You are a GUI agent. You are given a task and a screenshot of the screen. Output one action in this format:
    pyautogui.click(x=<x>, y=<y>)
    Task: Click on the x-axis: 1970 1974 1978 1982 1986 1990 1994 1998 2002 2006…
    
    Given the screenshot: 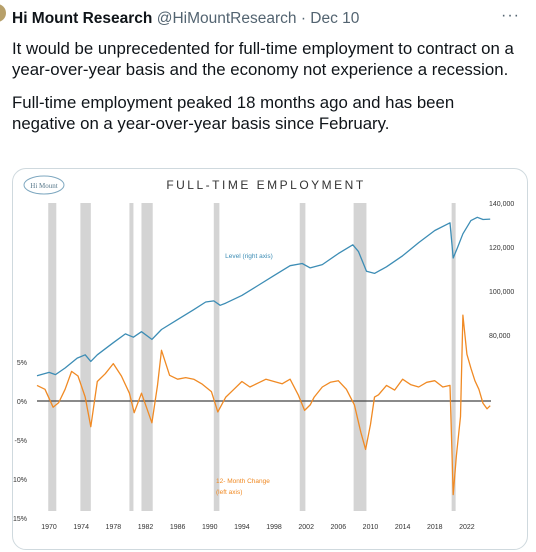 What is the action you would take?
    pyautogui.click(x=258, y=527)
    